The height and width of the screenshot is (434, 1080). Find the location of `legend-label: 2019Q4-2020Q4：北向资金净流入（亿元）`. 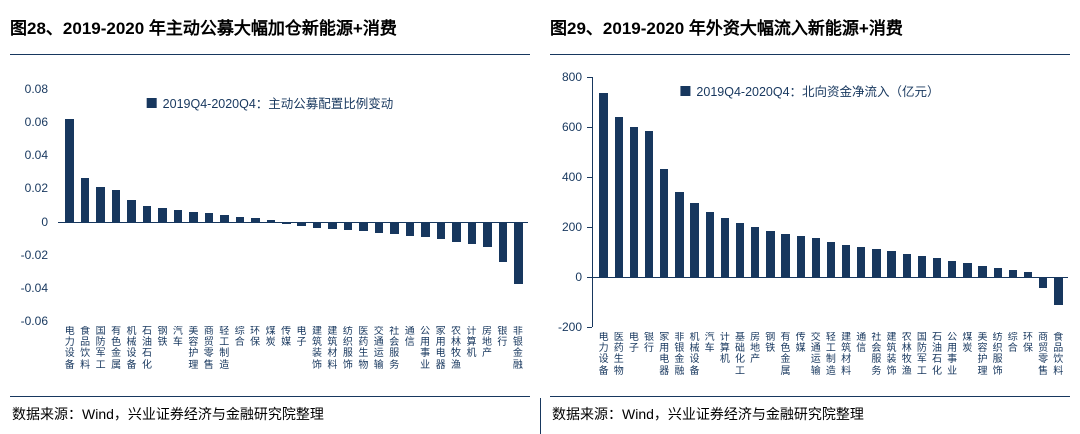

legend-label: 2019Q4-2020Q4：北向资金净流入（亿元） is located at coordinates (818, 92).